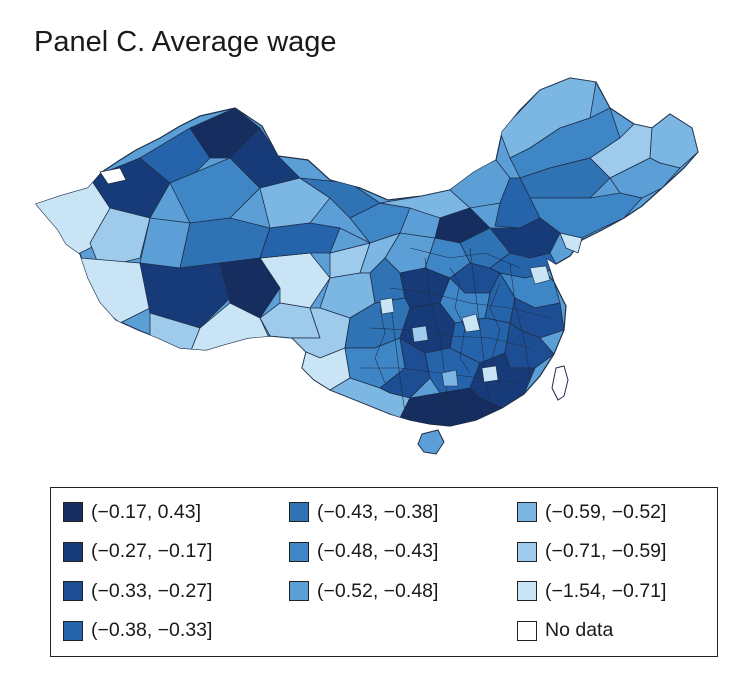  I want to click on legend-label: (−0.27, −0.17], so click(152, 551).